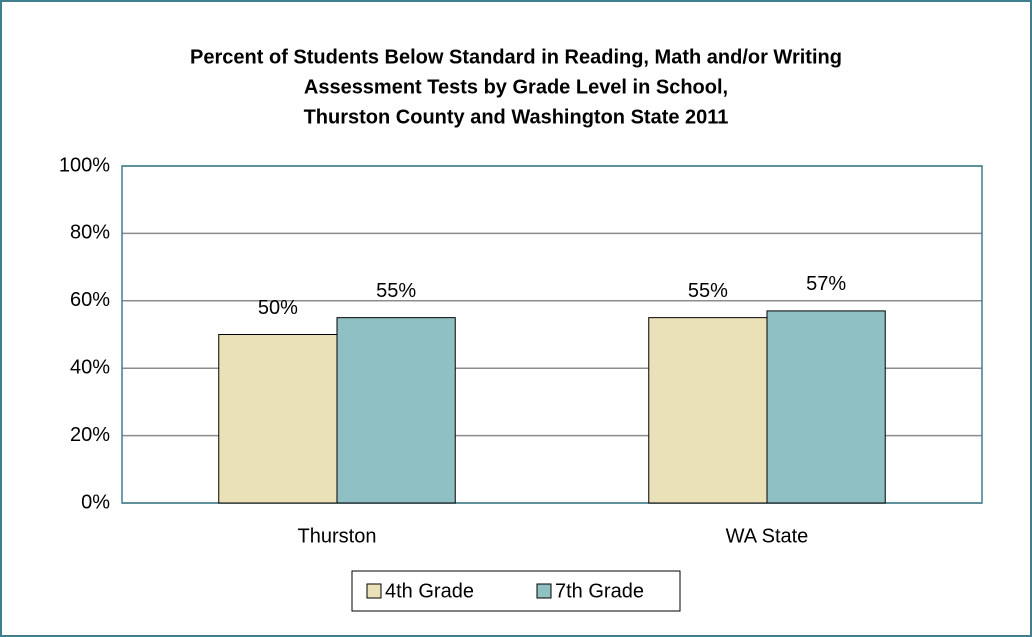 Image resolution: width=1032 pixels, height=637 pixels. I want to click on y-tick-label: 60%, so click(90, 300).